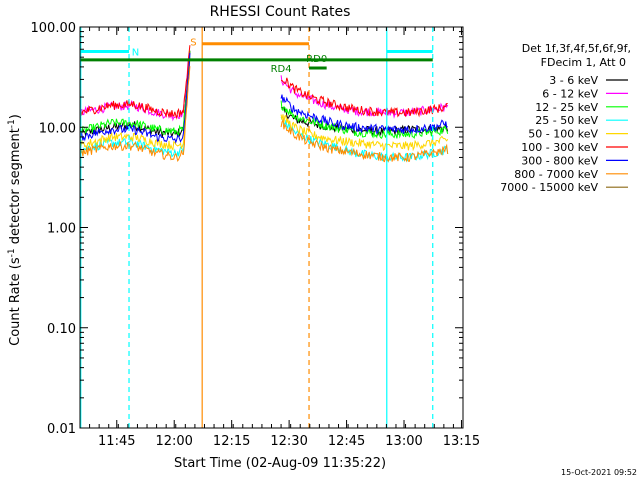 This screenshot has width=640, height=480. What do you see at coordinates (231, 441) in the screenshot?
I see `x-tick-label-2: 12:15` at bounding box center [231, 441].